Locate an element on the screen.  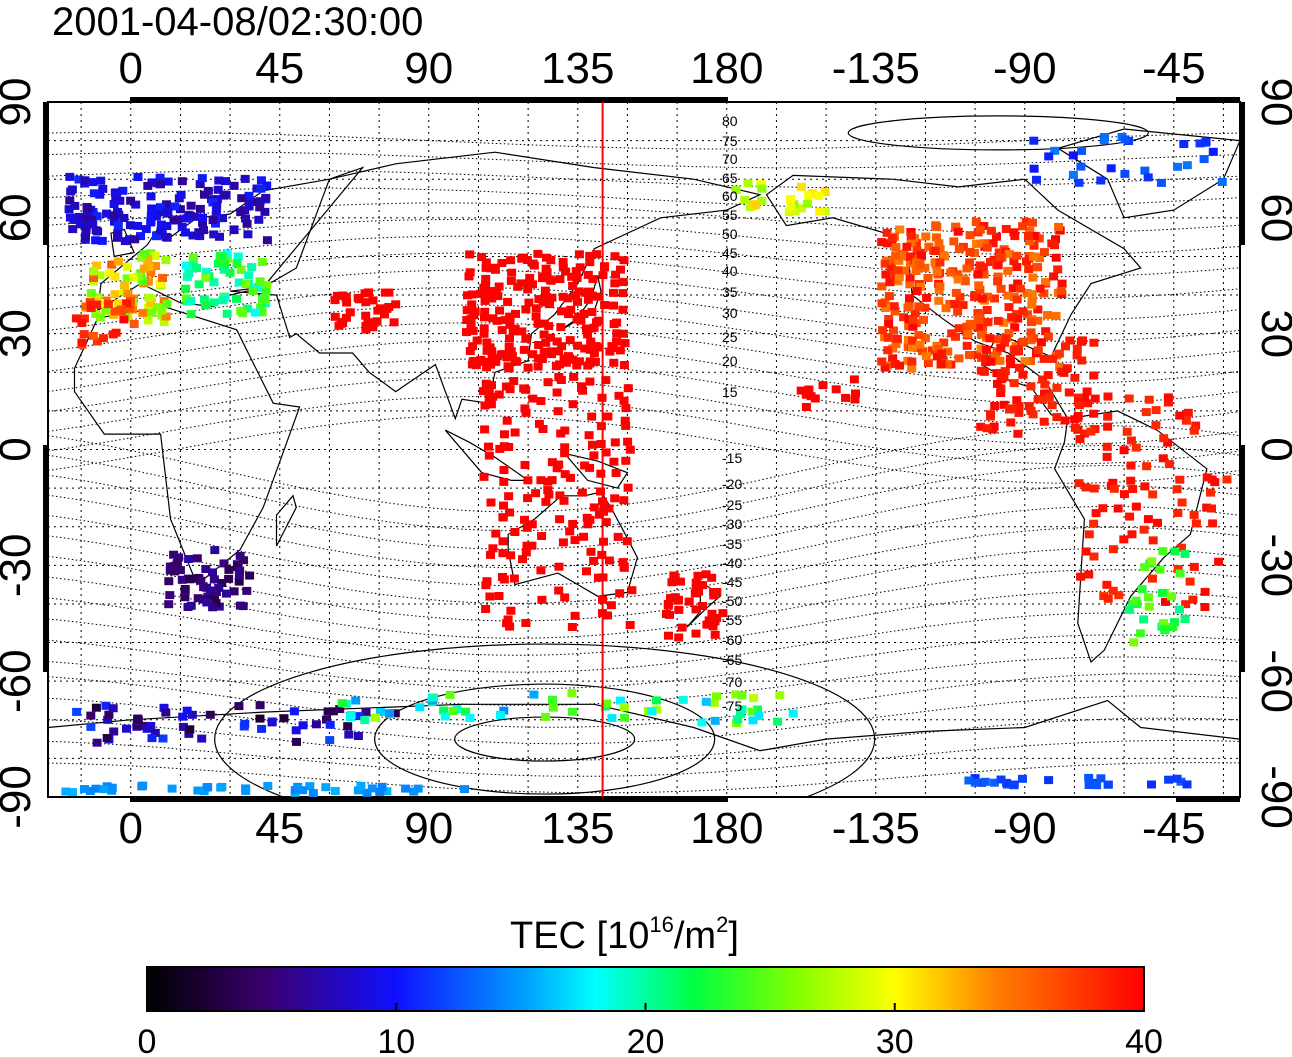
north-pole-ring is located at coordinates (998, 133).